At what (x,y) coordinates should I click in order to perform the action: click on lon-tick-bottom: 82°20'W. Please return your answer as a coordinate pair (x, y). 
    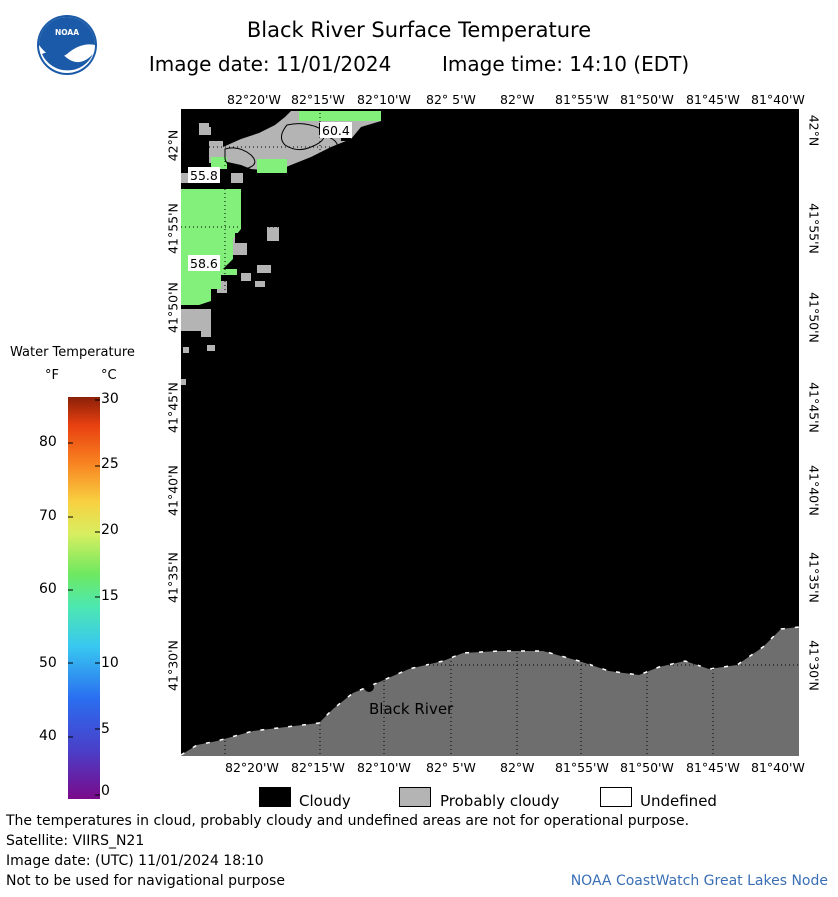
    Looking at the image, I should click on (252, 767).